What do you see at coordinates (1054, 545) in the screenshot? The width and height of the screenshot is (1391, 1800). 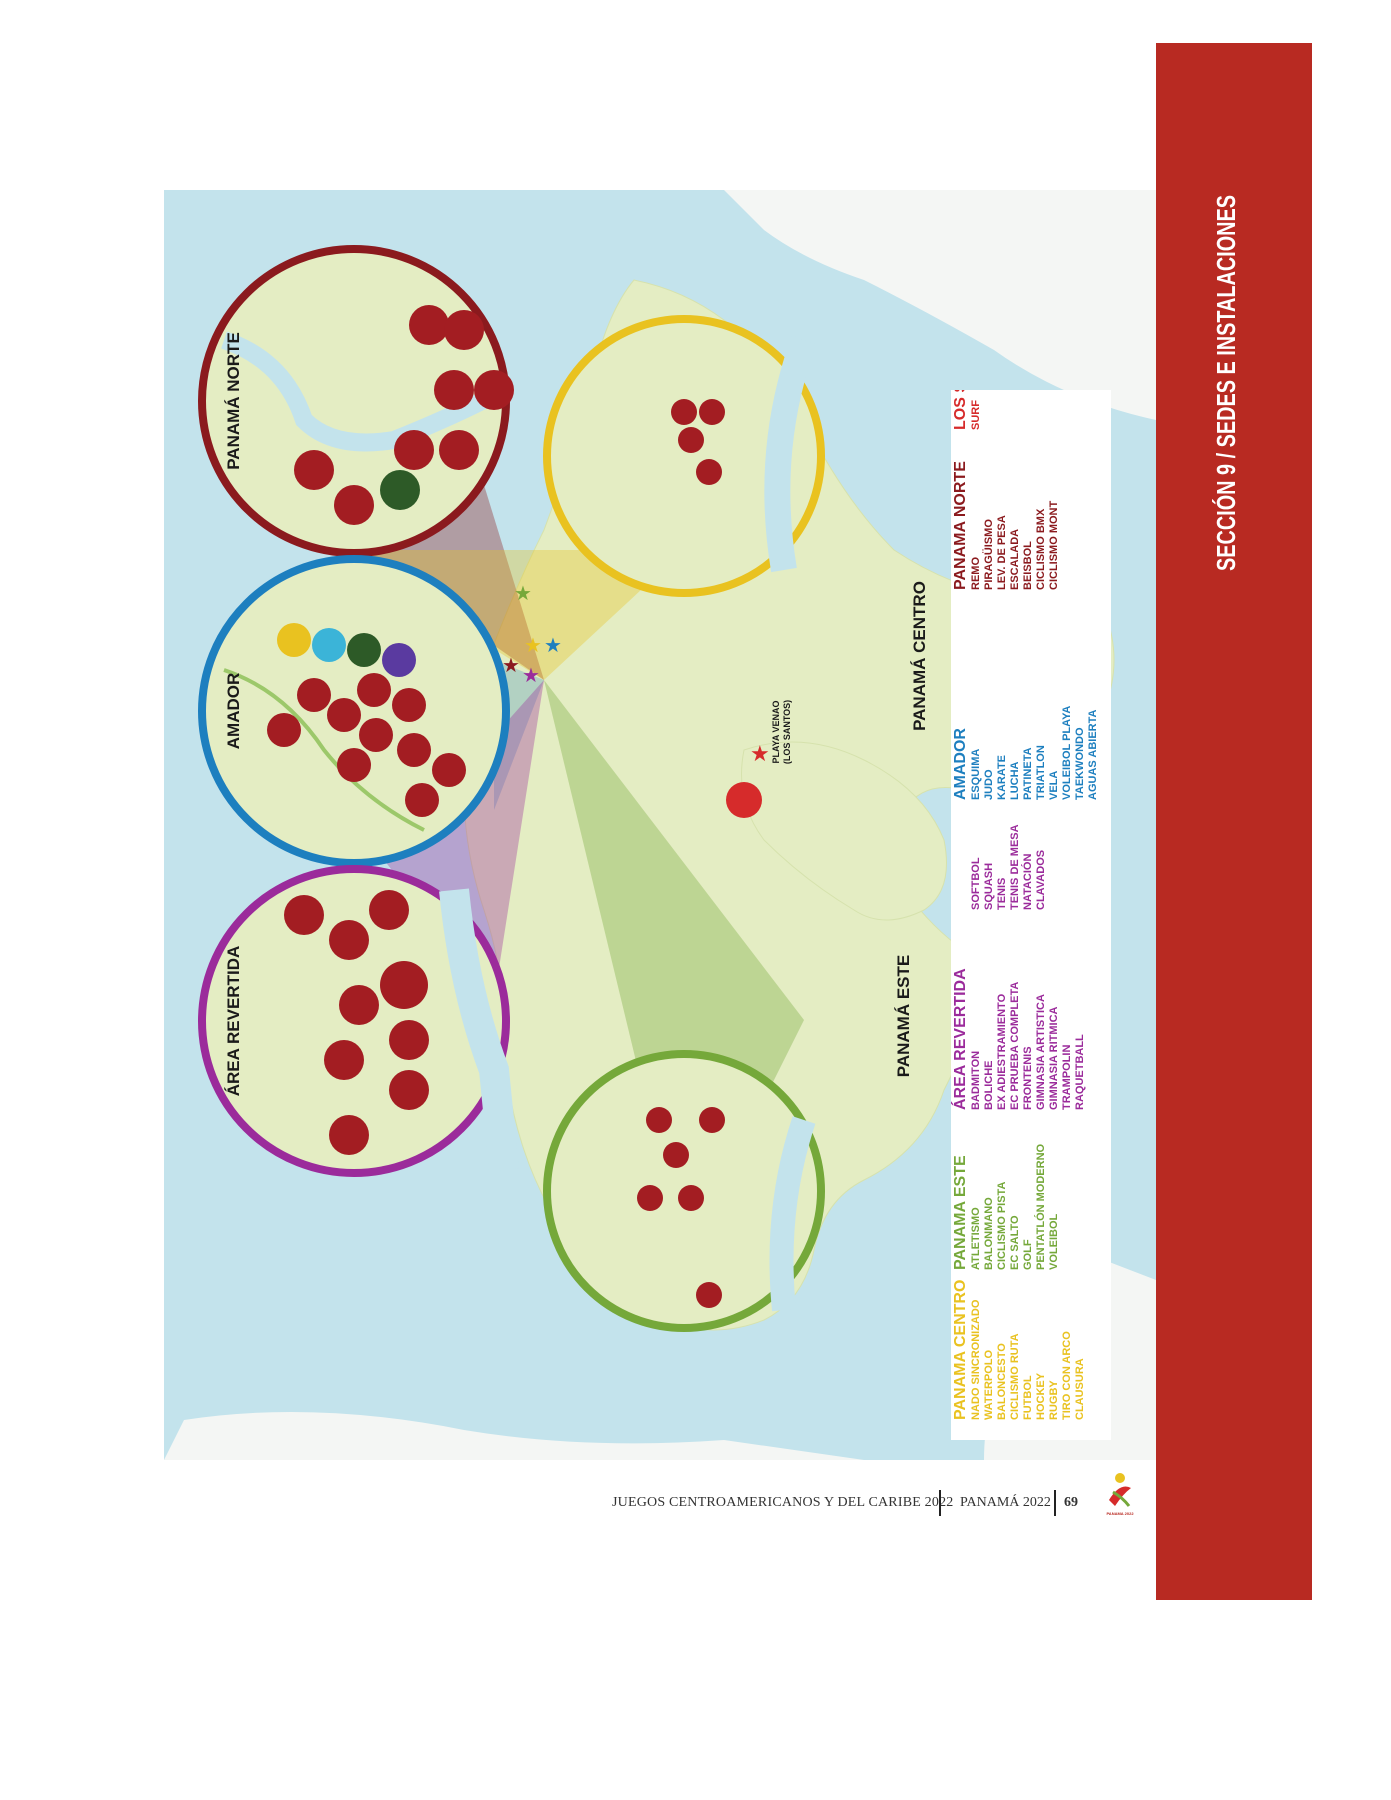 I see `legend-sport: CICLISMO MONT` at bounding box center [1054, 545].